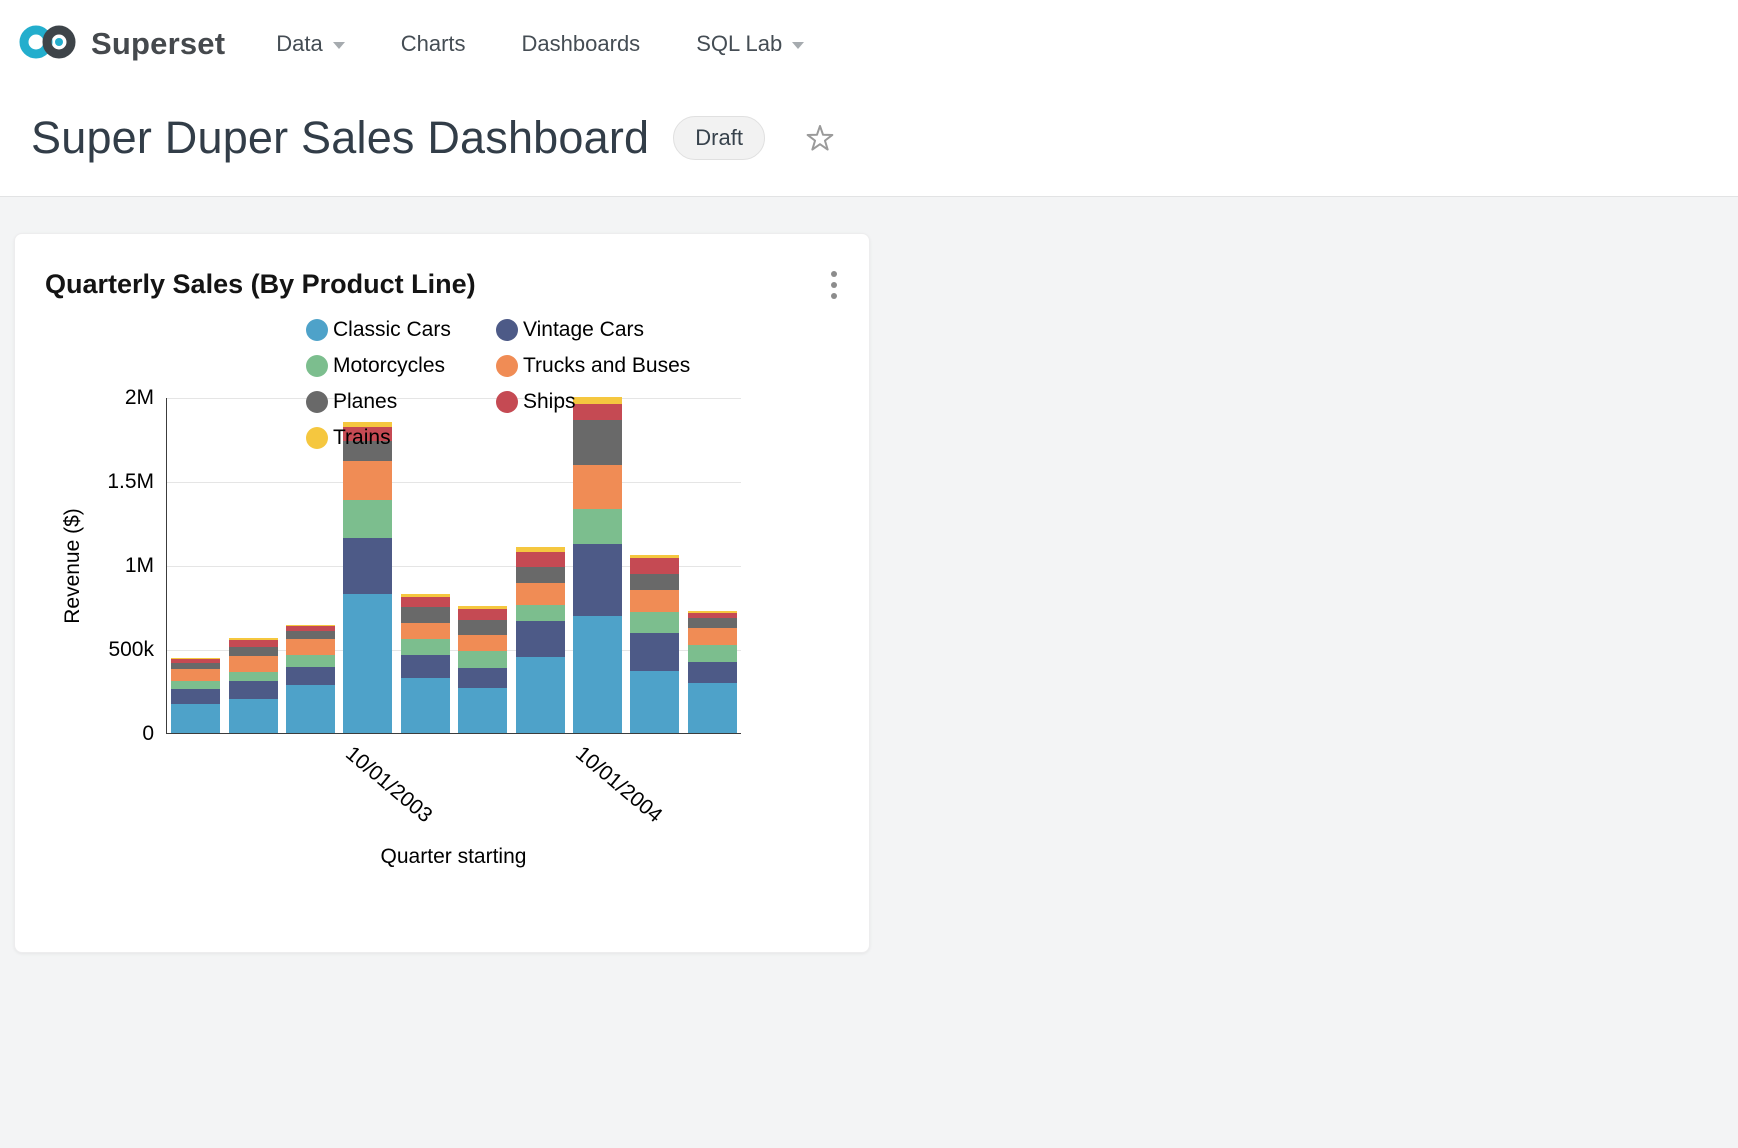  I want to click on bar-stack-01/01/2005, so click(654, 643).